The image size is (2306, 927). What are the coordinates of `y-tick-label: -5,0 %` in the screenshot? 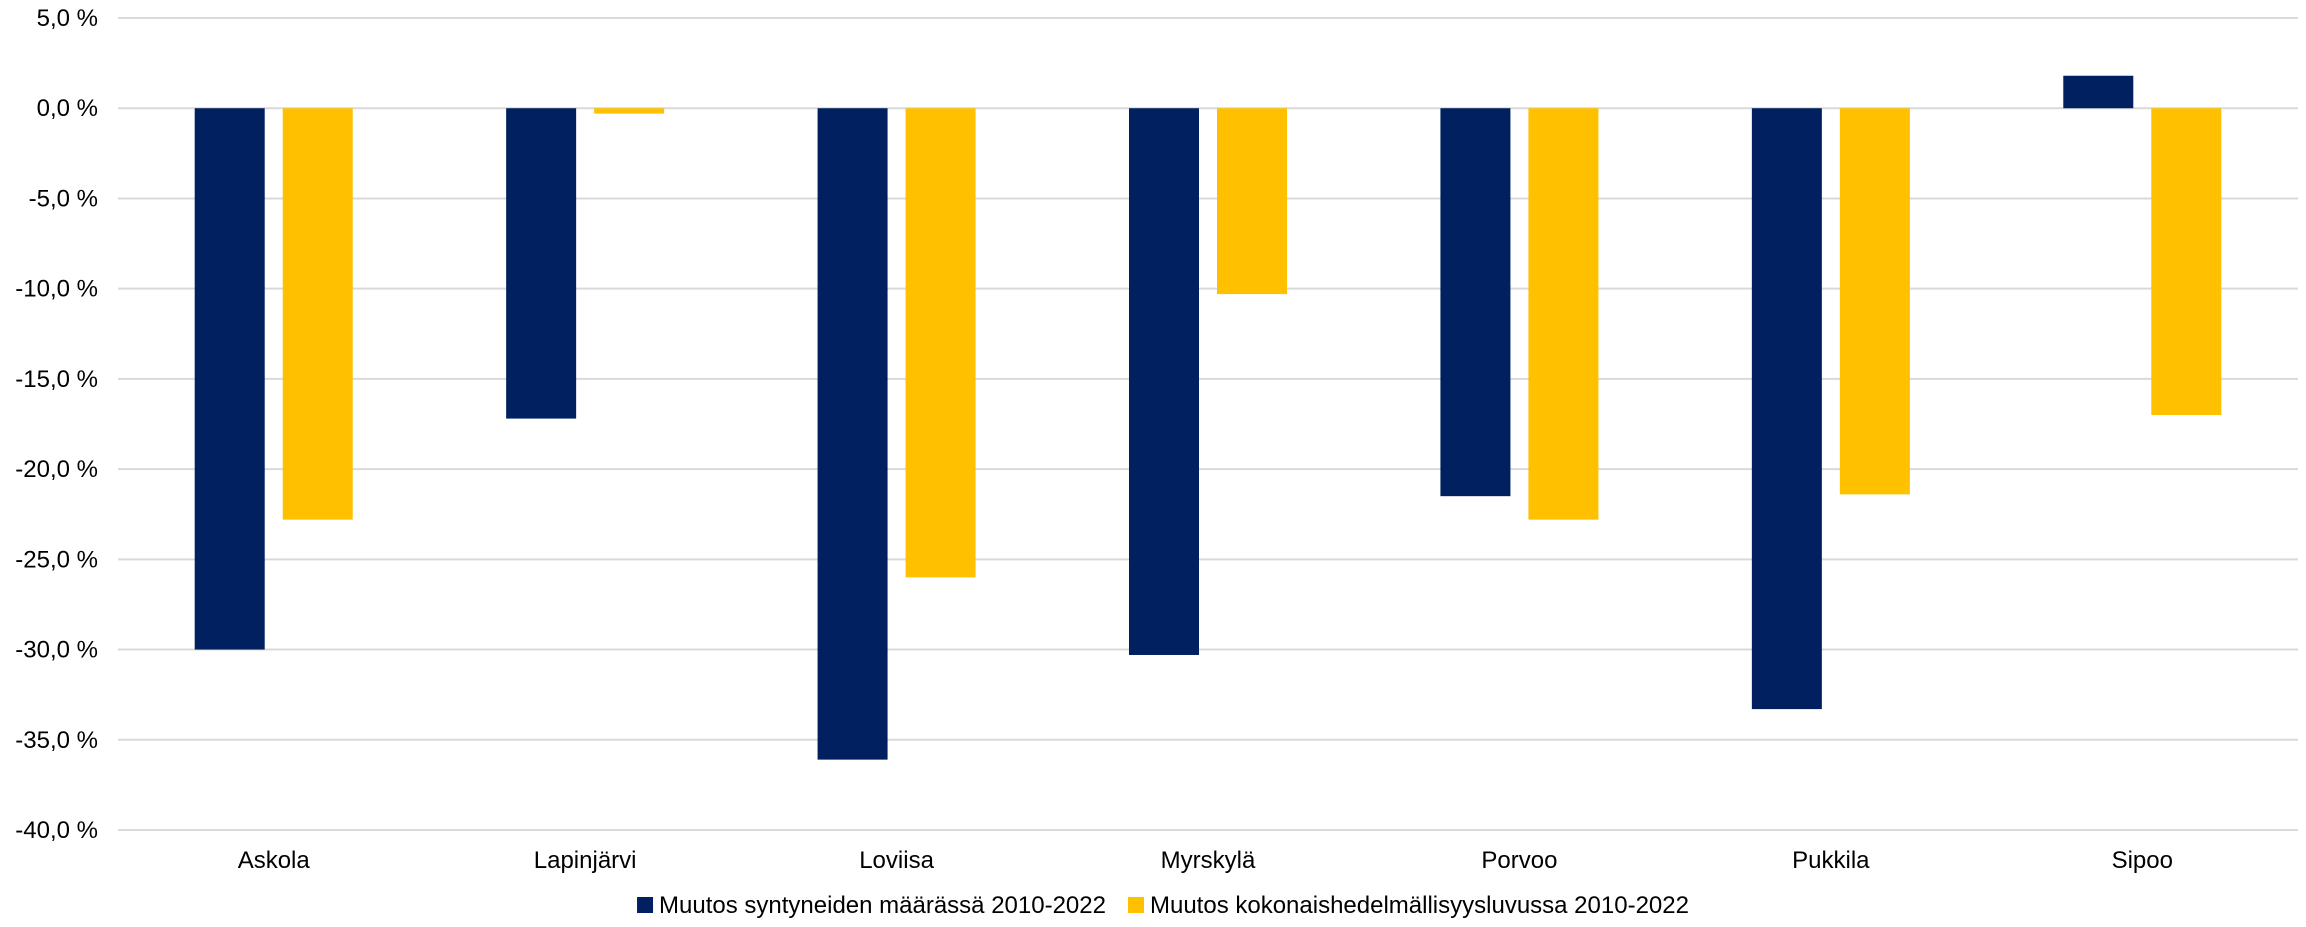 It's located at (63, 198).